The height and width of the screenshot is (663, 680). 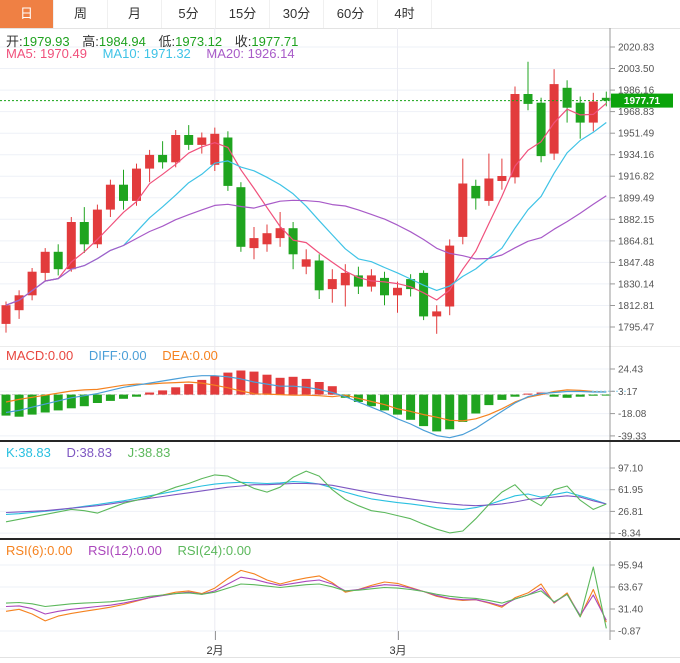 What do you see at coordinates (243, 41) in the screenshot?
I see `close-label: 收:` at bounding box center [243, 41].